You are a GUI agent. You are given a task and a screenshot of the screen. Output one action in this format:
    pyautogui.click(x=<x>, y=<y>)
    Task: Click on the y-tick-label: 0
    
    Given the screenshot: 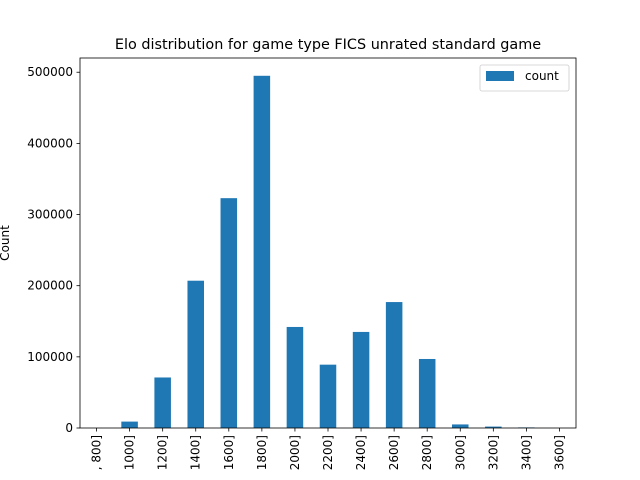 What is the action you would take?
    pyautogui.click(x=69, y=428)
    